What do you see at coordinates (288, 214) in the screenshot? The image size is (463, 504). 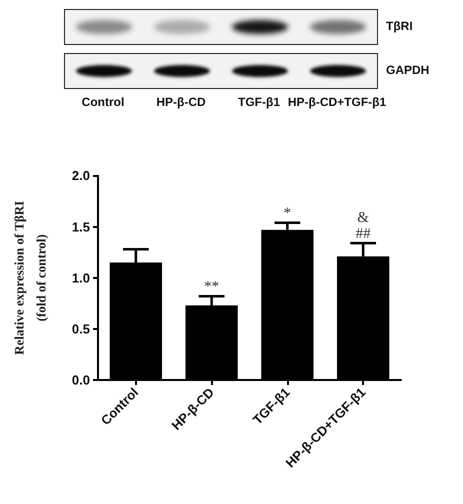 I see `annotation: *` at bounding box center [288, 214].